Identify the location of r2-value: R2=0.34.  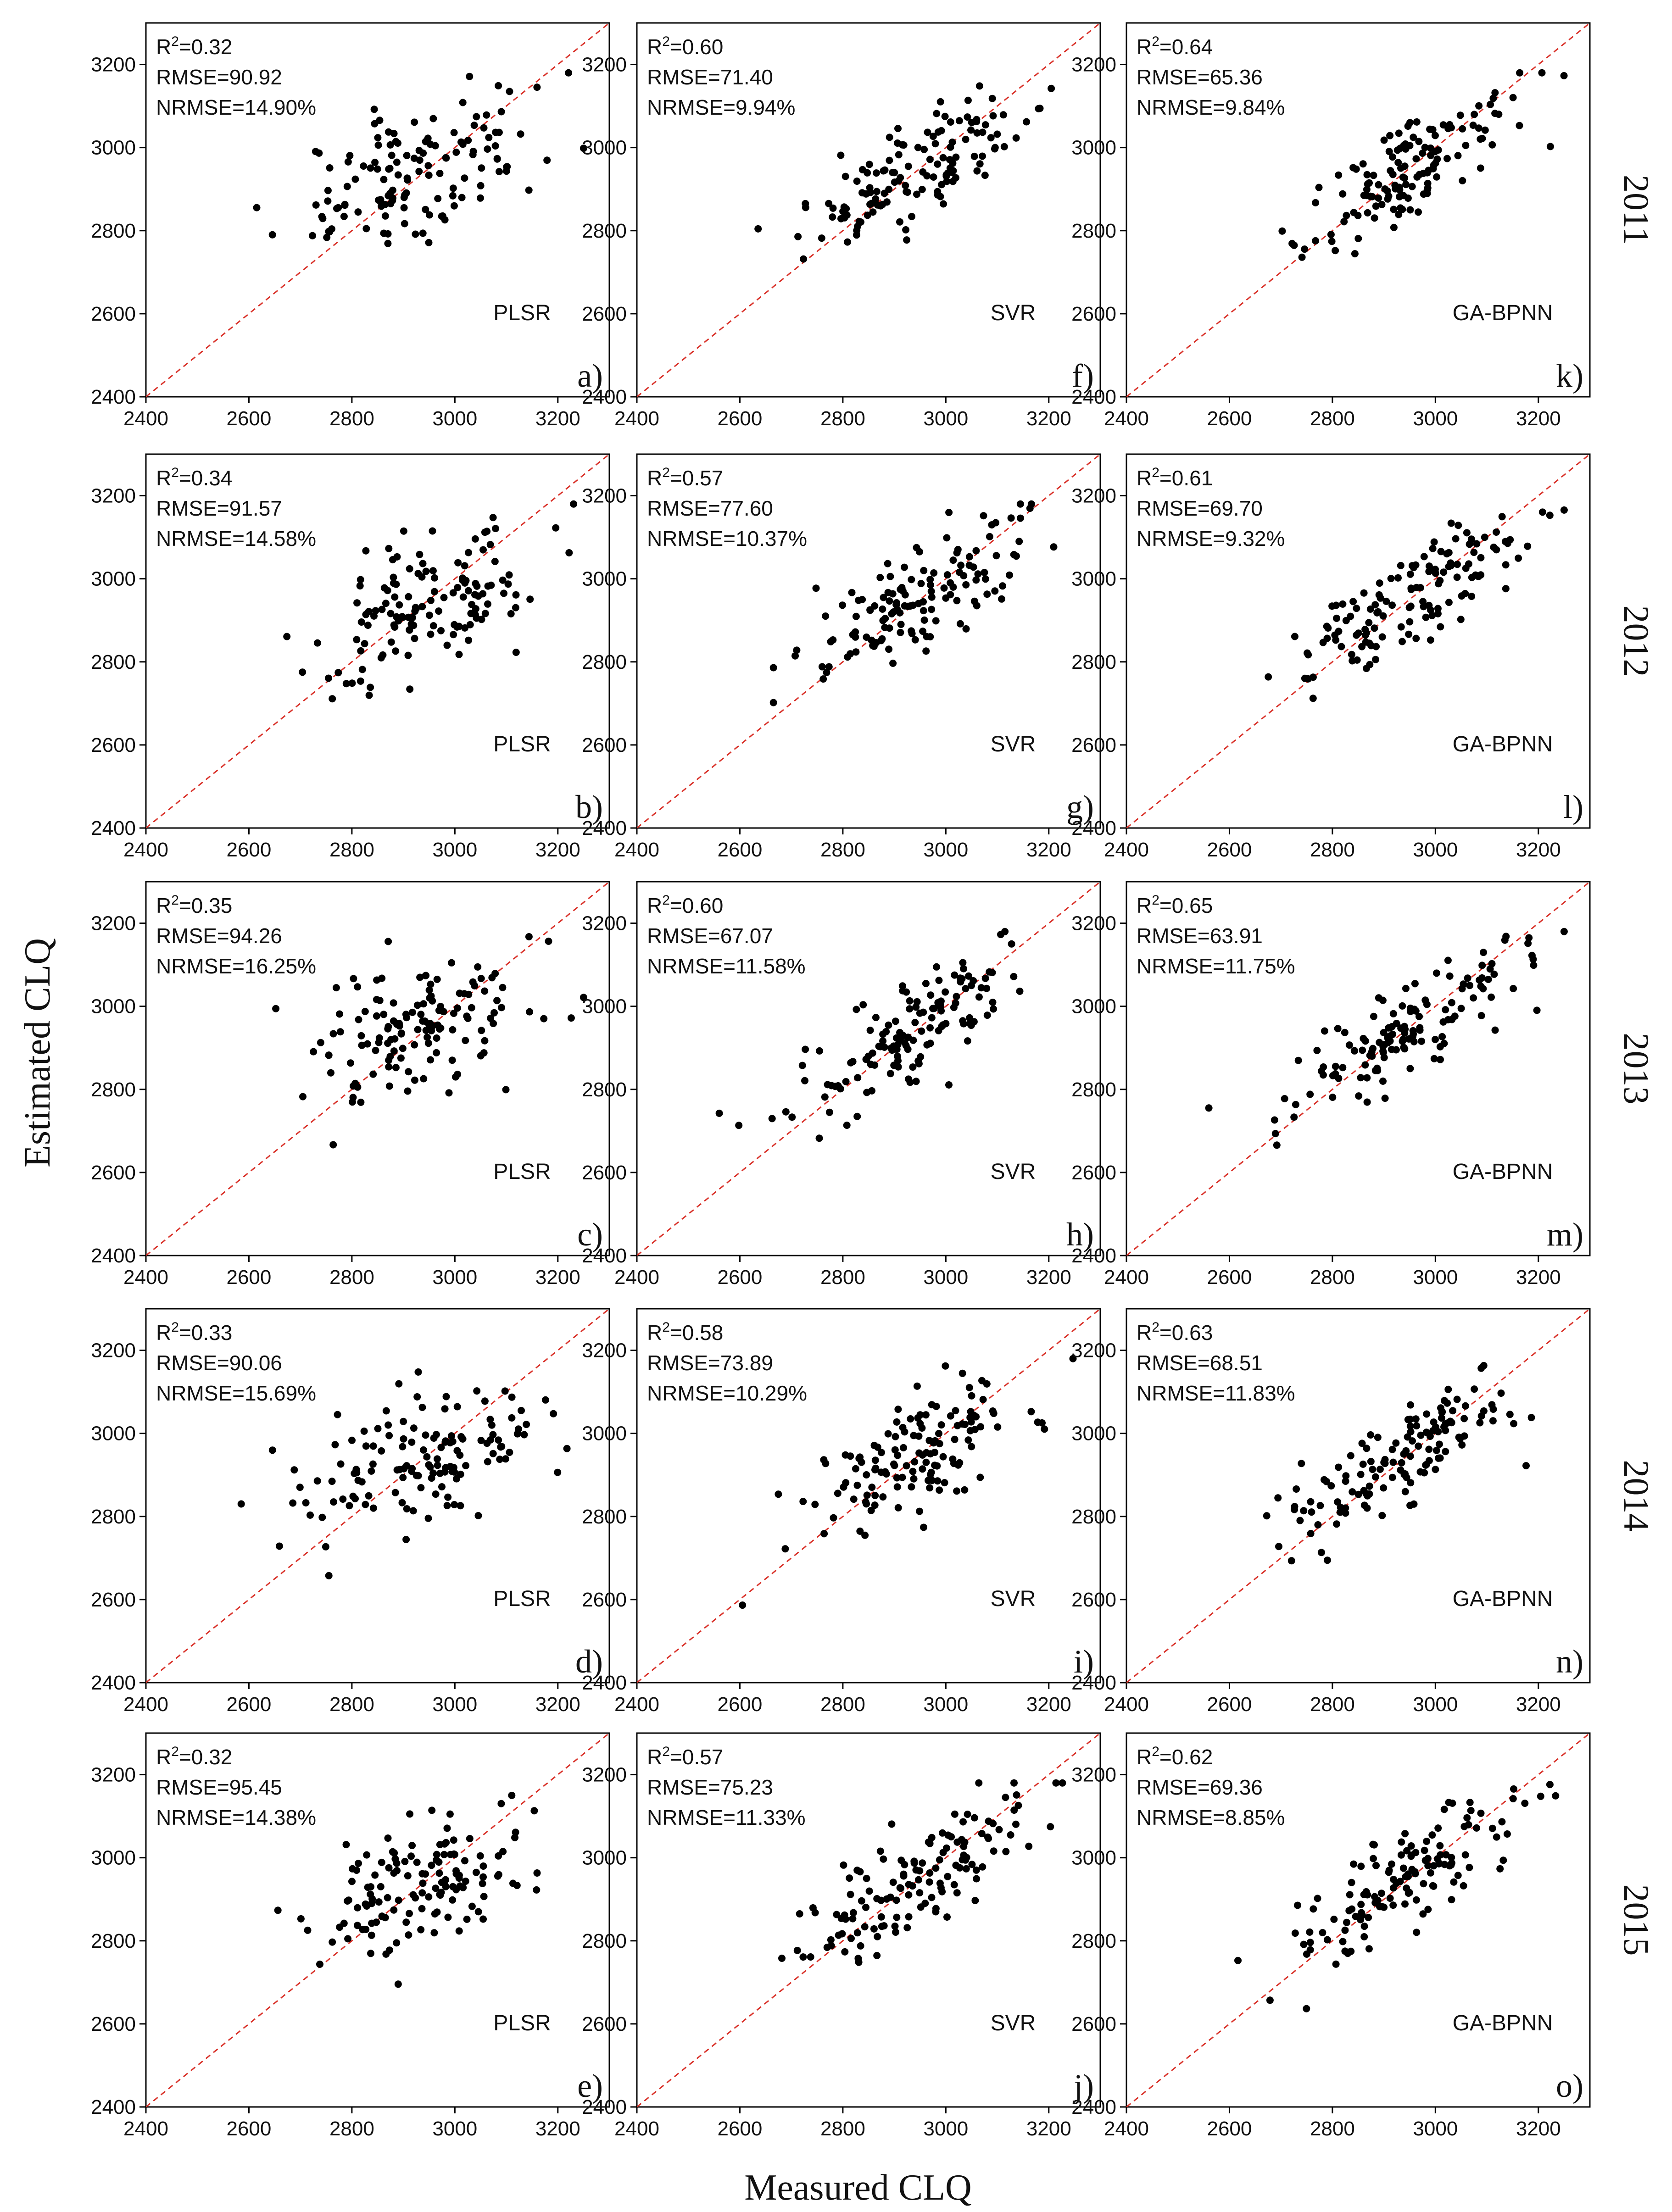
(194, 477).